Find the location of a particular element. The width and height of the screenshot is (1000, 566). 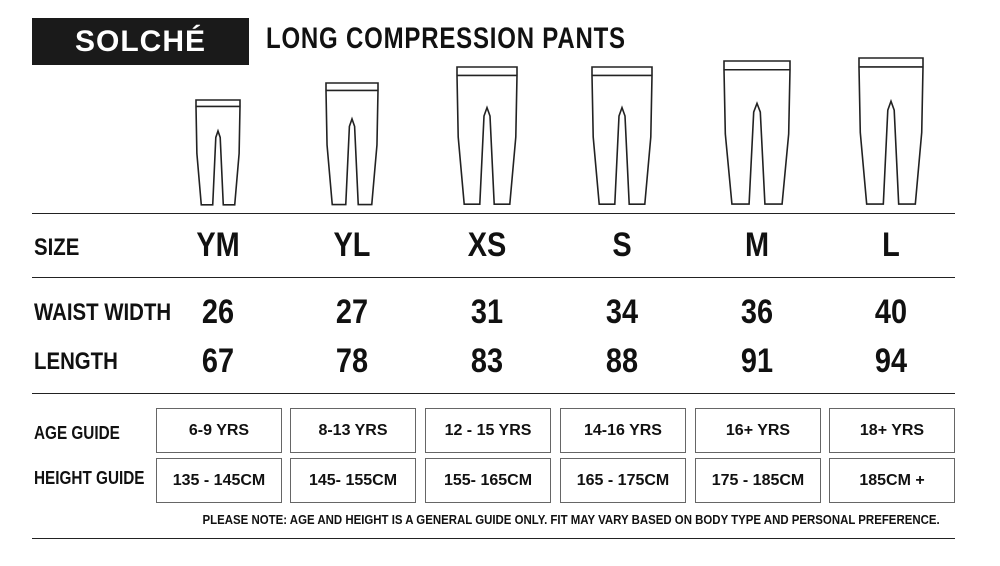

size-value: XS is located at coordinates (487, 245).